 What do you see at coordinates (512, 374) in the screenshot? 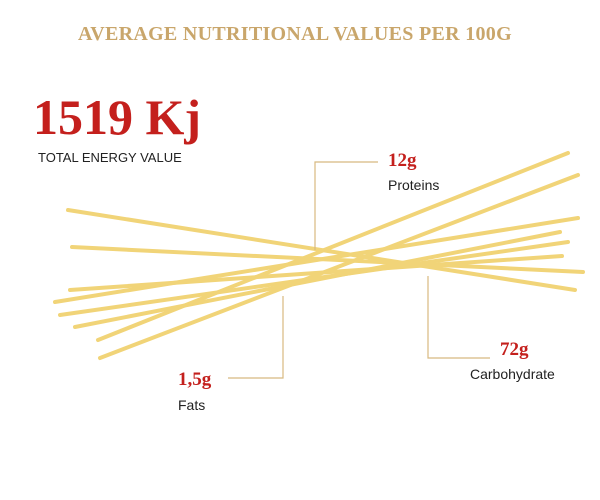
I see `nutrient-label: Carbohydrate` at bounding box center [512, 374].